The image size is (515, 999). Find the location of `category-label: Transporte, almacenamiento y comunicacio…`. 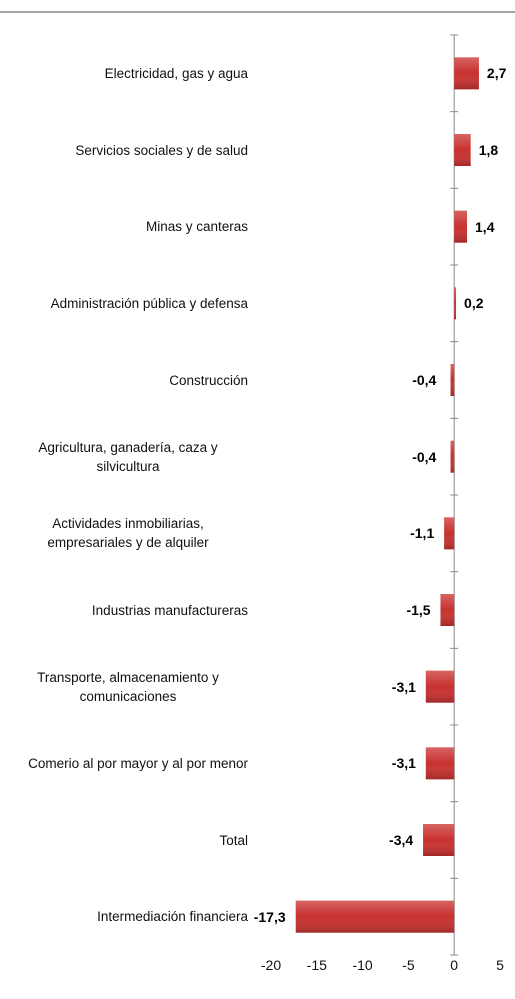

category-label: Transporte, almacenamiento y comunicacio… is located at coordinates (128, 686).